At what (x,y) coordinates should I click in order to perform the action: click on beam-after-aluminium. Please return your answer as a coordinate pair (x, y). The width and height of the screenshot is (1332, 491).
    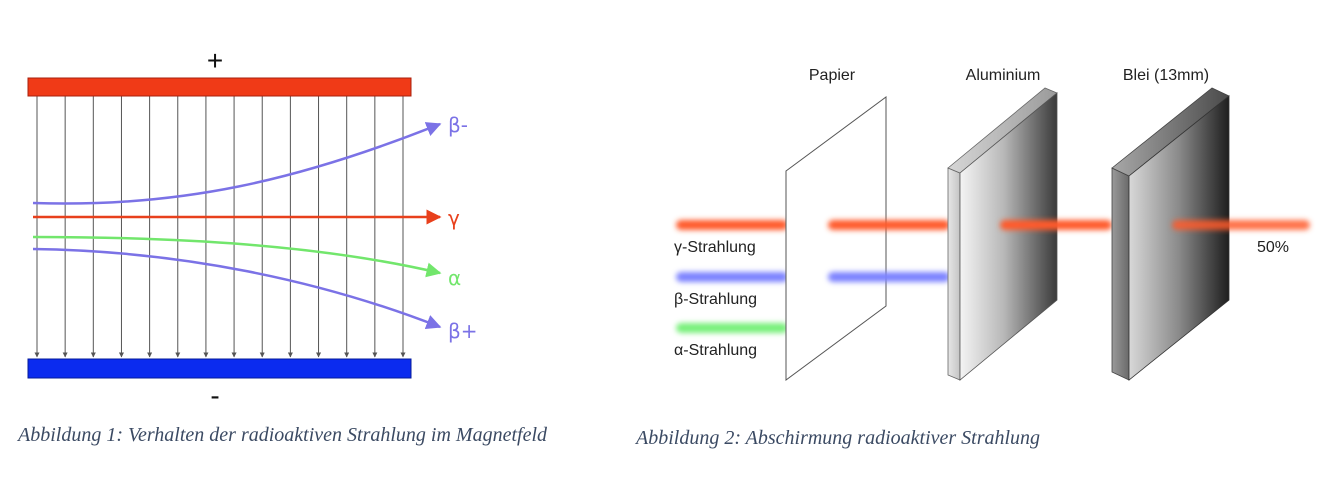
    Looking at the image, I should click on (1056, 225).